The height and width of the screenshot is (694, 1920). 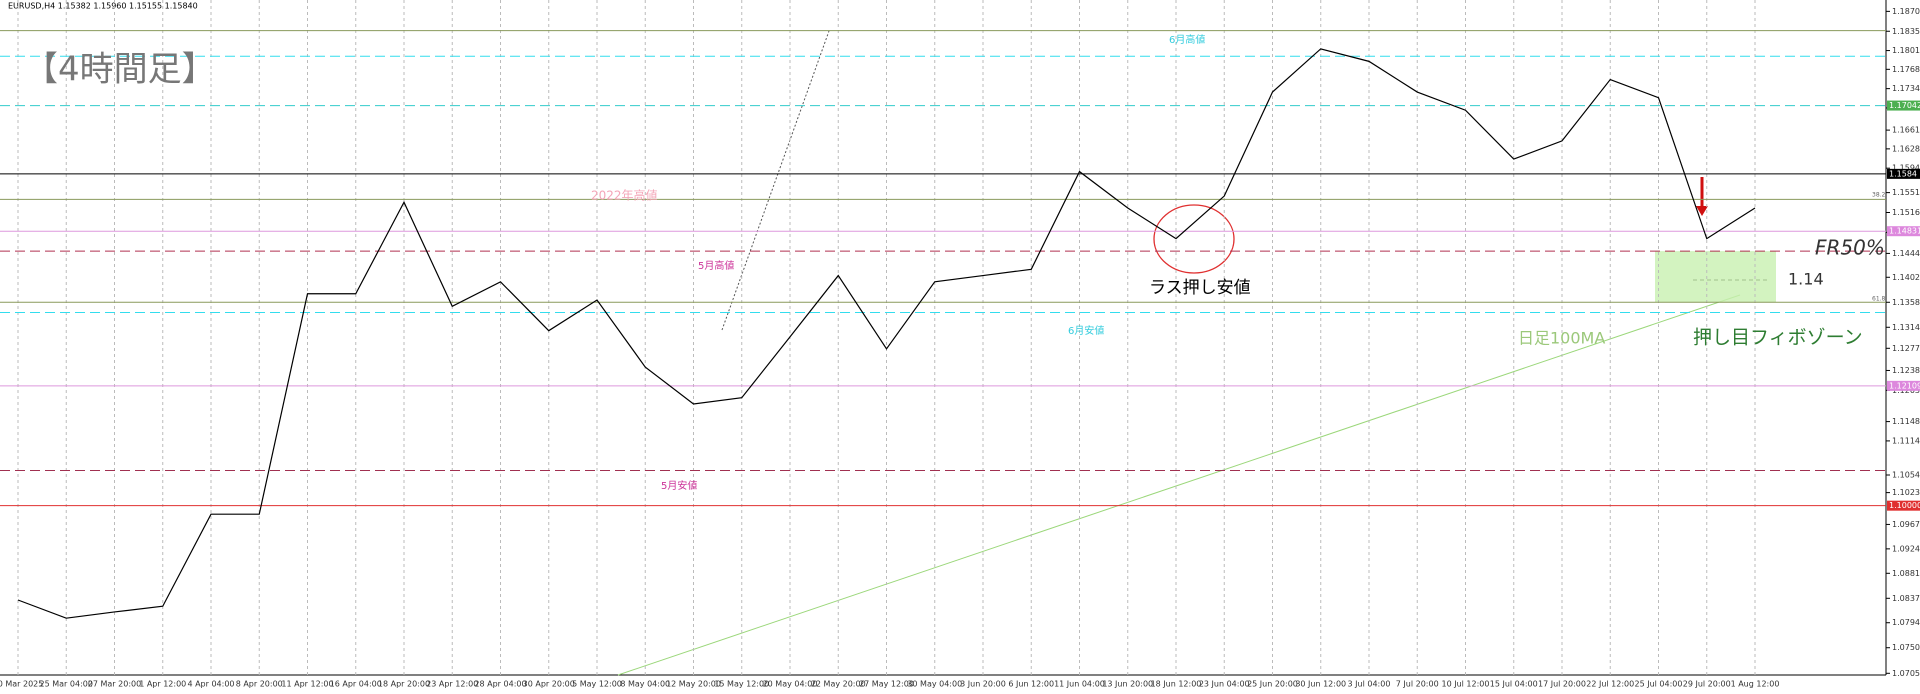 What do you see at coordinates (1906, 598) in the screenshot?
I see `y-tick-label: 1.08370` at bounding box center [1906, 598].